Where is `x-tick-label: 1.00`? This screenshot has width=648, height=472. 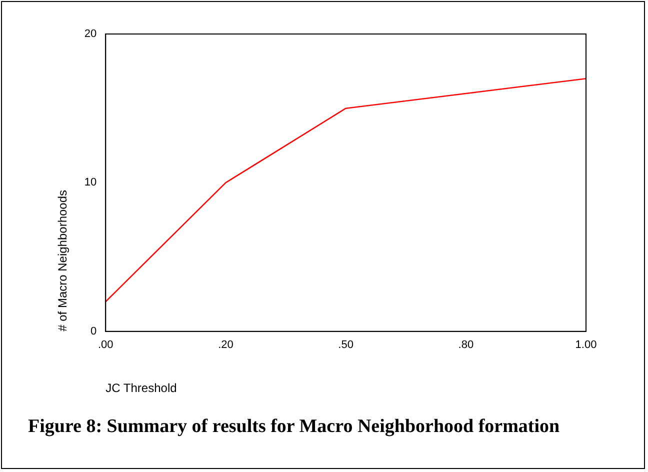 x-tick-label: 1.00 is located at coordinates (586, 345).